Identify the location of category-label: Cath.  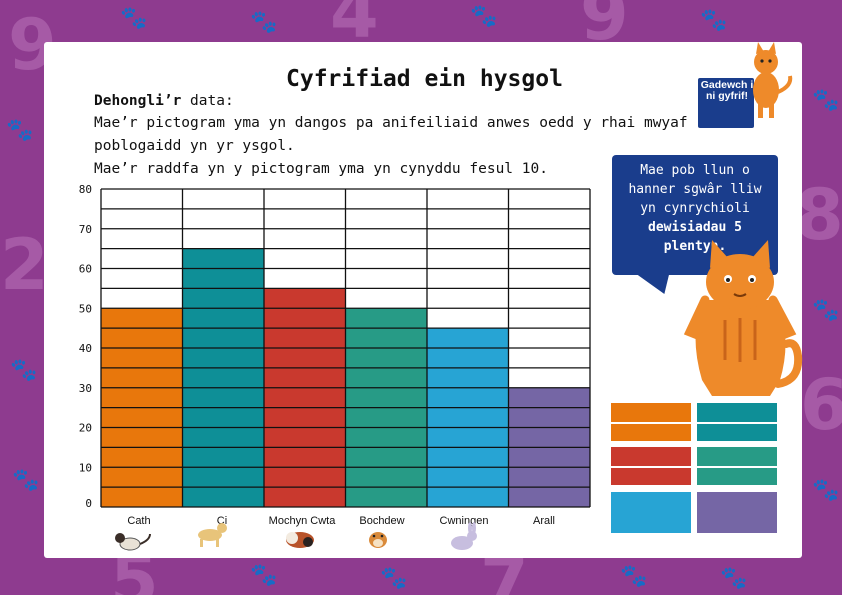
(138, 521).